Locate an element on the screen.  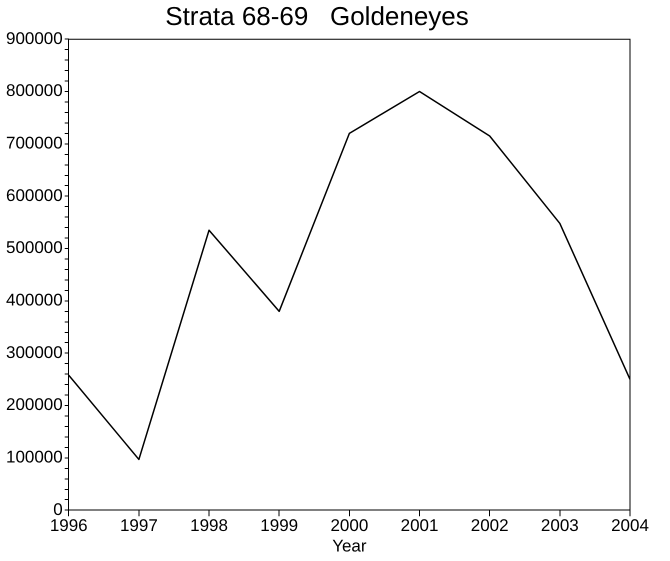
x-tick-label: 1996 is located at coordinates (69, 526).